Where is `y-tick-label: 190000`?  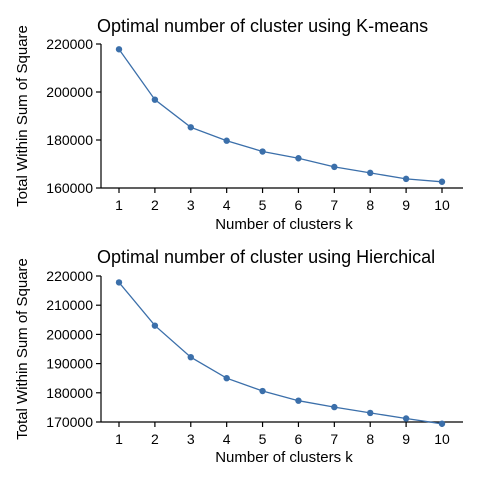
y-tick-label: 190000 is located at coordinates (69, 364).